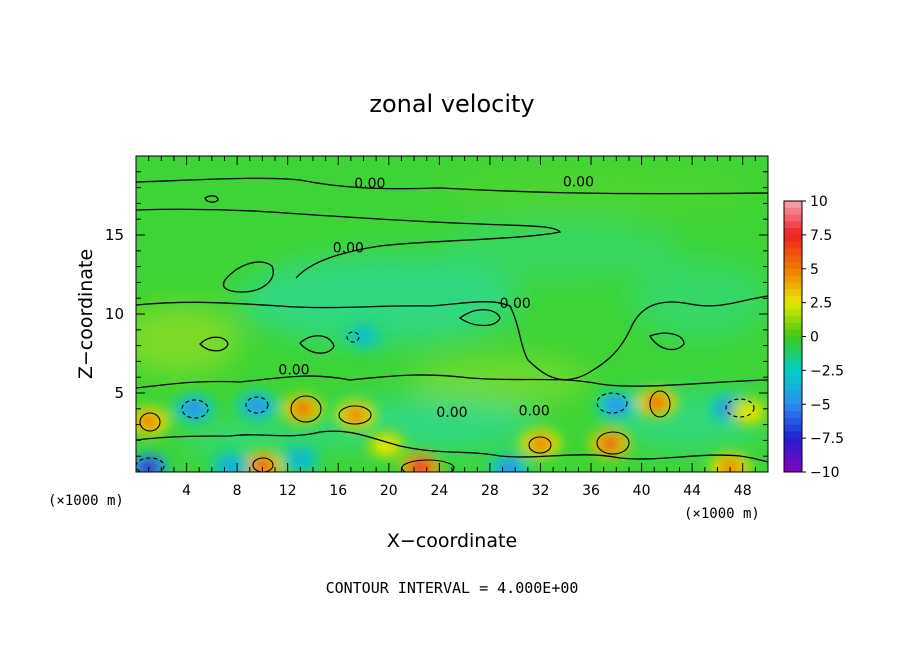  What do you see at coordinates (821, 236) in the screenshot?
I see `colorbar-tick-label: 7.5` at bounding box center [821, 236].